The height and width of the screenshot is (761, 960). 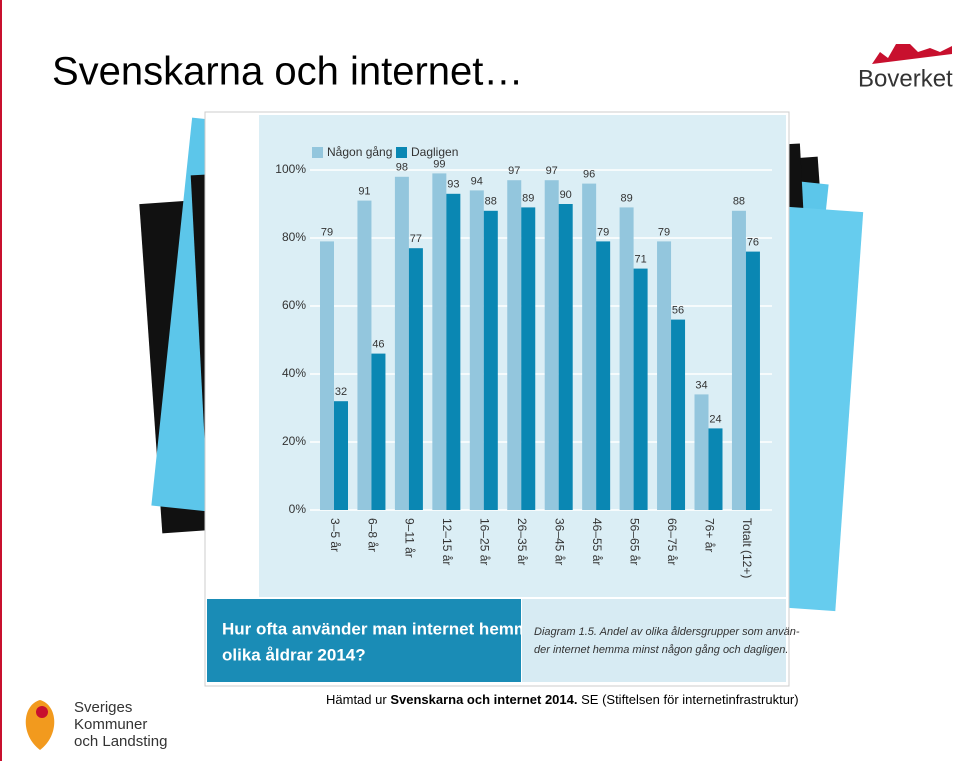 I want to click on note-box, so click(x=654, y=640).